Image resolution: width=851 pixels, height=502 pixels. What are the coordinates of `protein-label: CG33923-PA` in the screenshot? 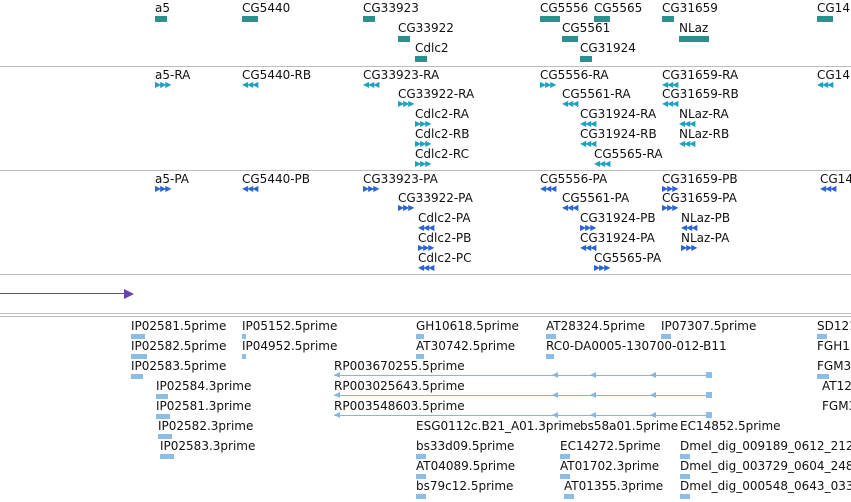 It's located at (400, 179).